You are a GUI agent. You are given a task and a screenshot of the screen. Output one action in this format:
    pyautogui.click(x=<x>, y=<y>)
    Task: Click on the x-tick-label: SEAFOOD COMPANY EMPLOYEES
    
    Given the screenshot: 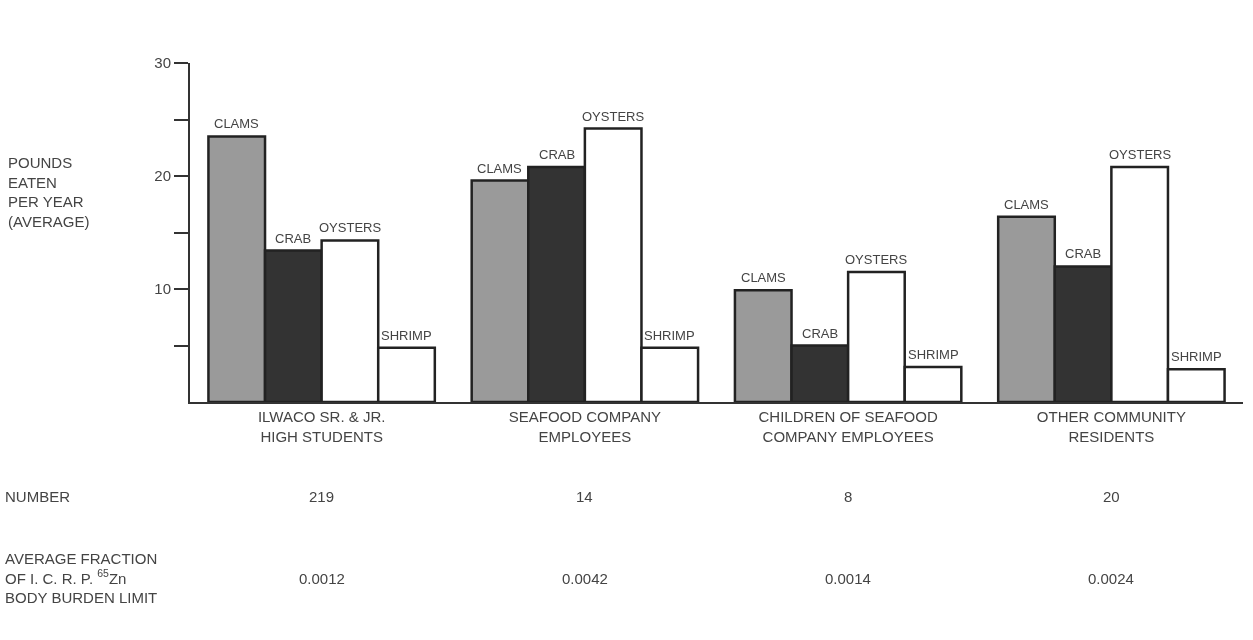 What is the action you would take?
    pyautogui.click(x=585, y=426)
    